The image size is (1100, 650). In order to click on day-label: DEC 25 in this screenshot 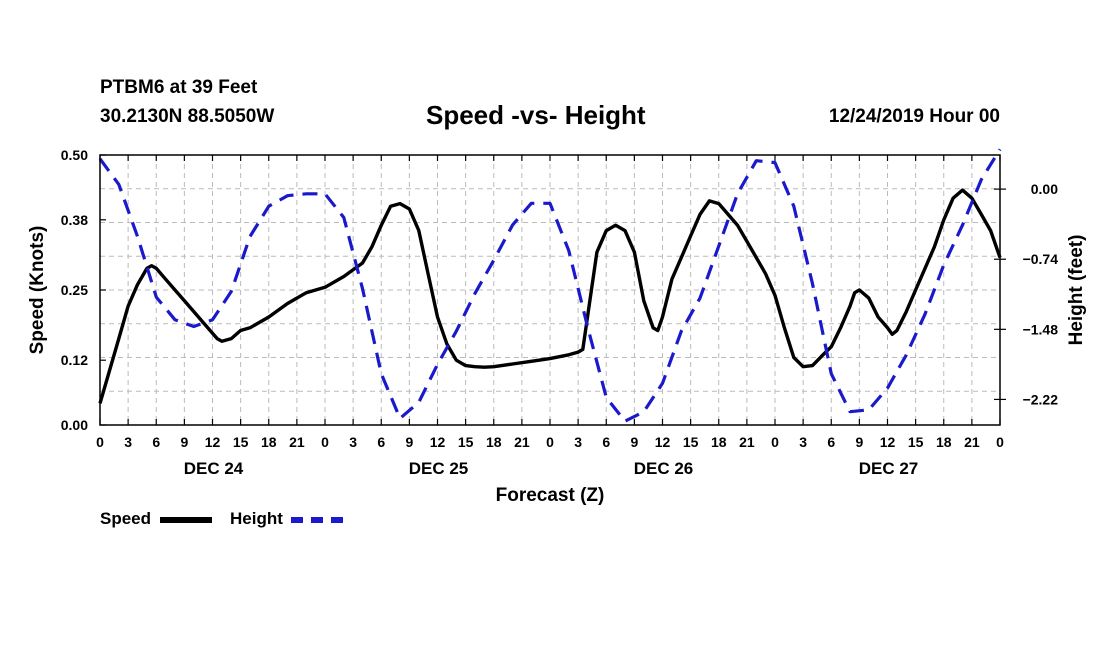, I will do `click(439, 468)`.